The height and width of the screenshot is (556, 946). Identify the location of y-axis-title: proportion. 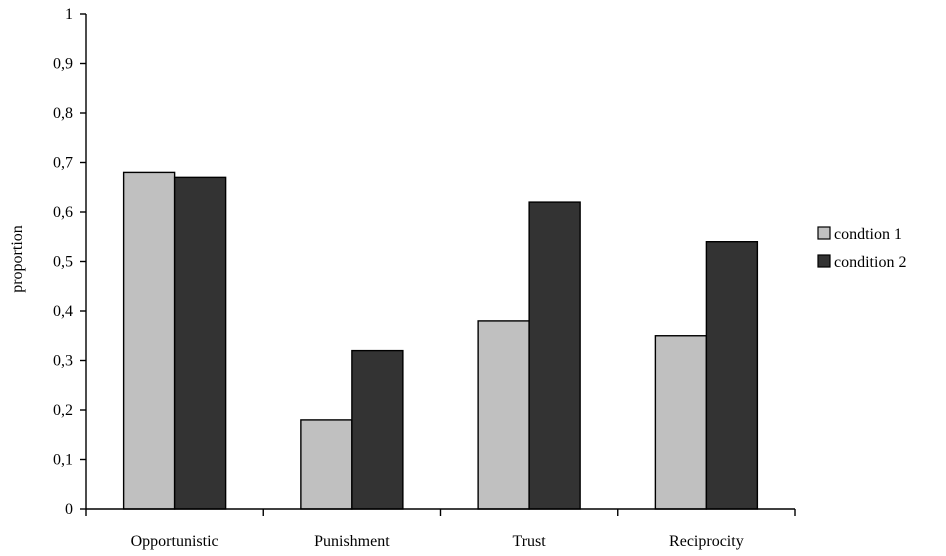
(17, 259).